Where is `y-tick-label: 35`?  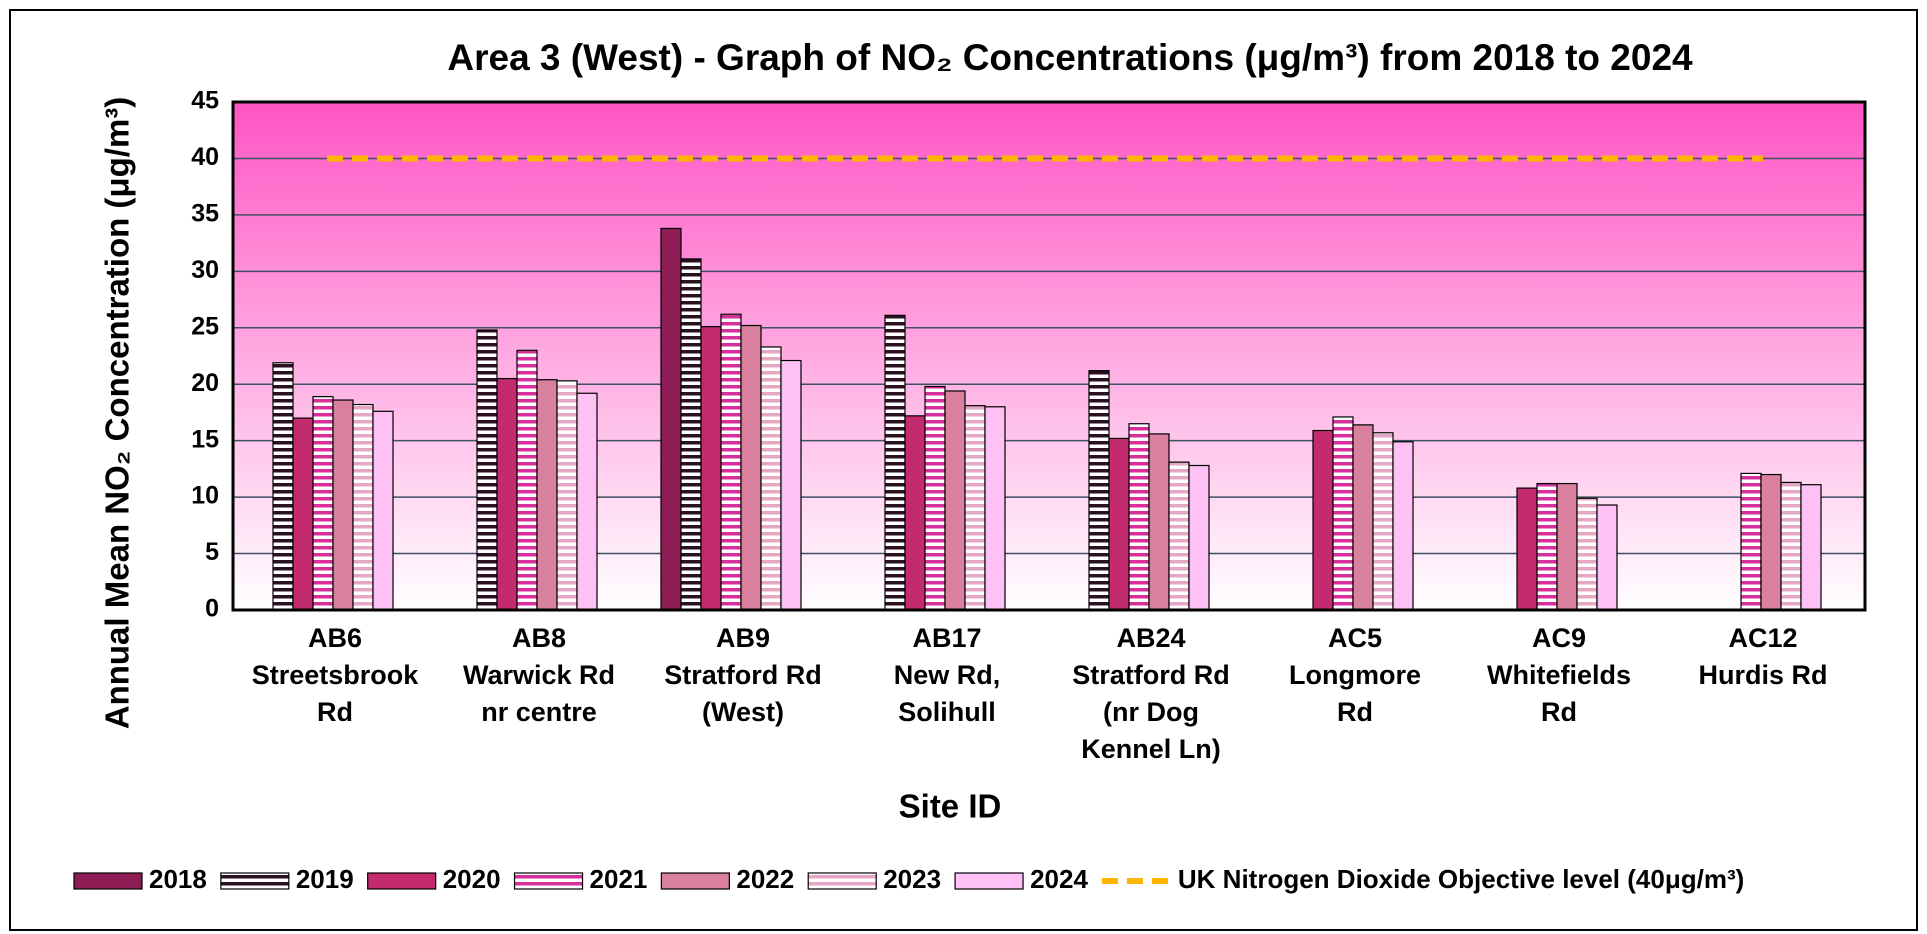
y-tick-label: 35 is located at coordinates (205, 213).